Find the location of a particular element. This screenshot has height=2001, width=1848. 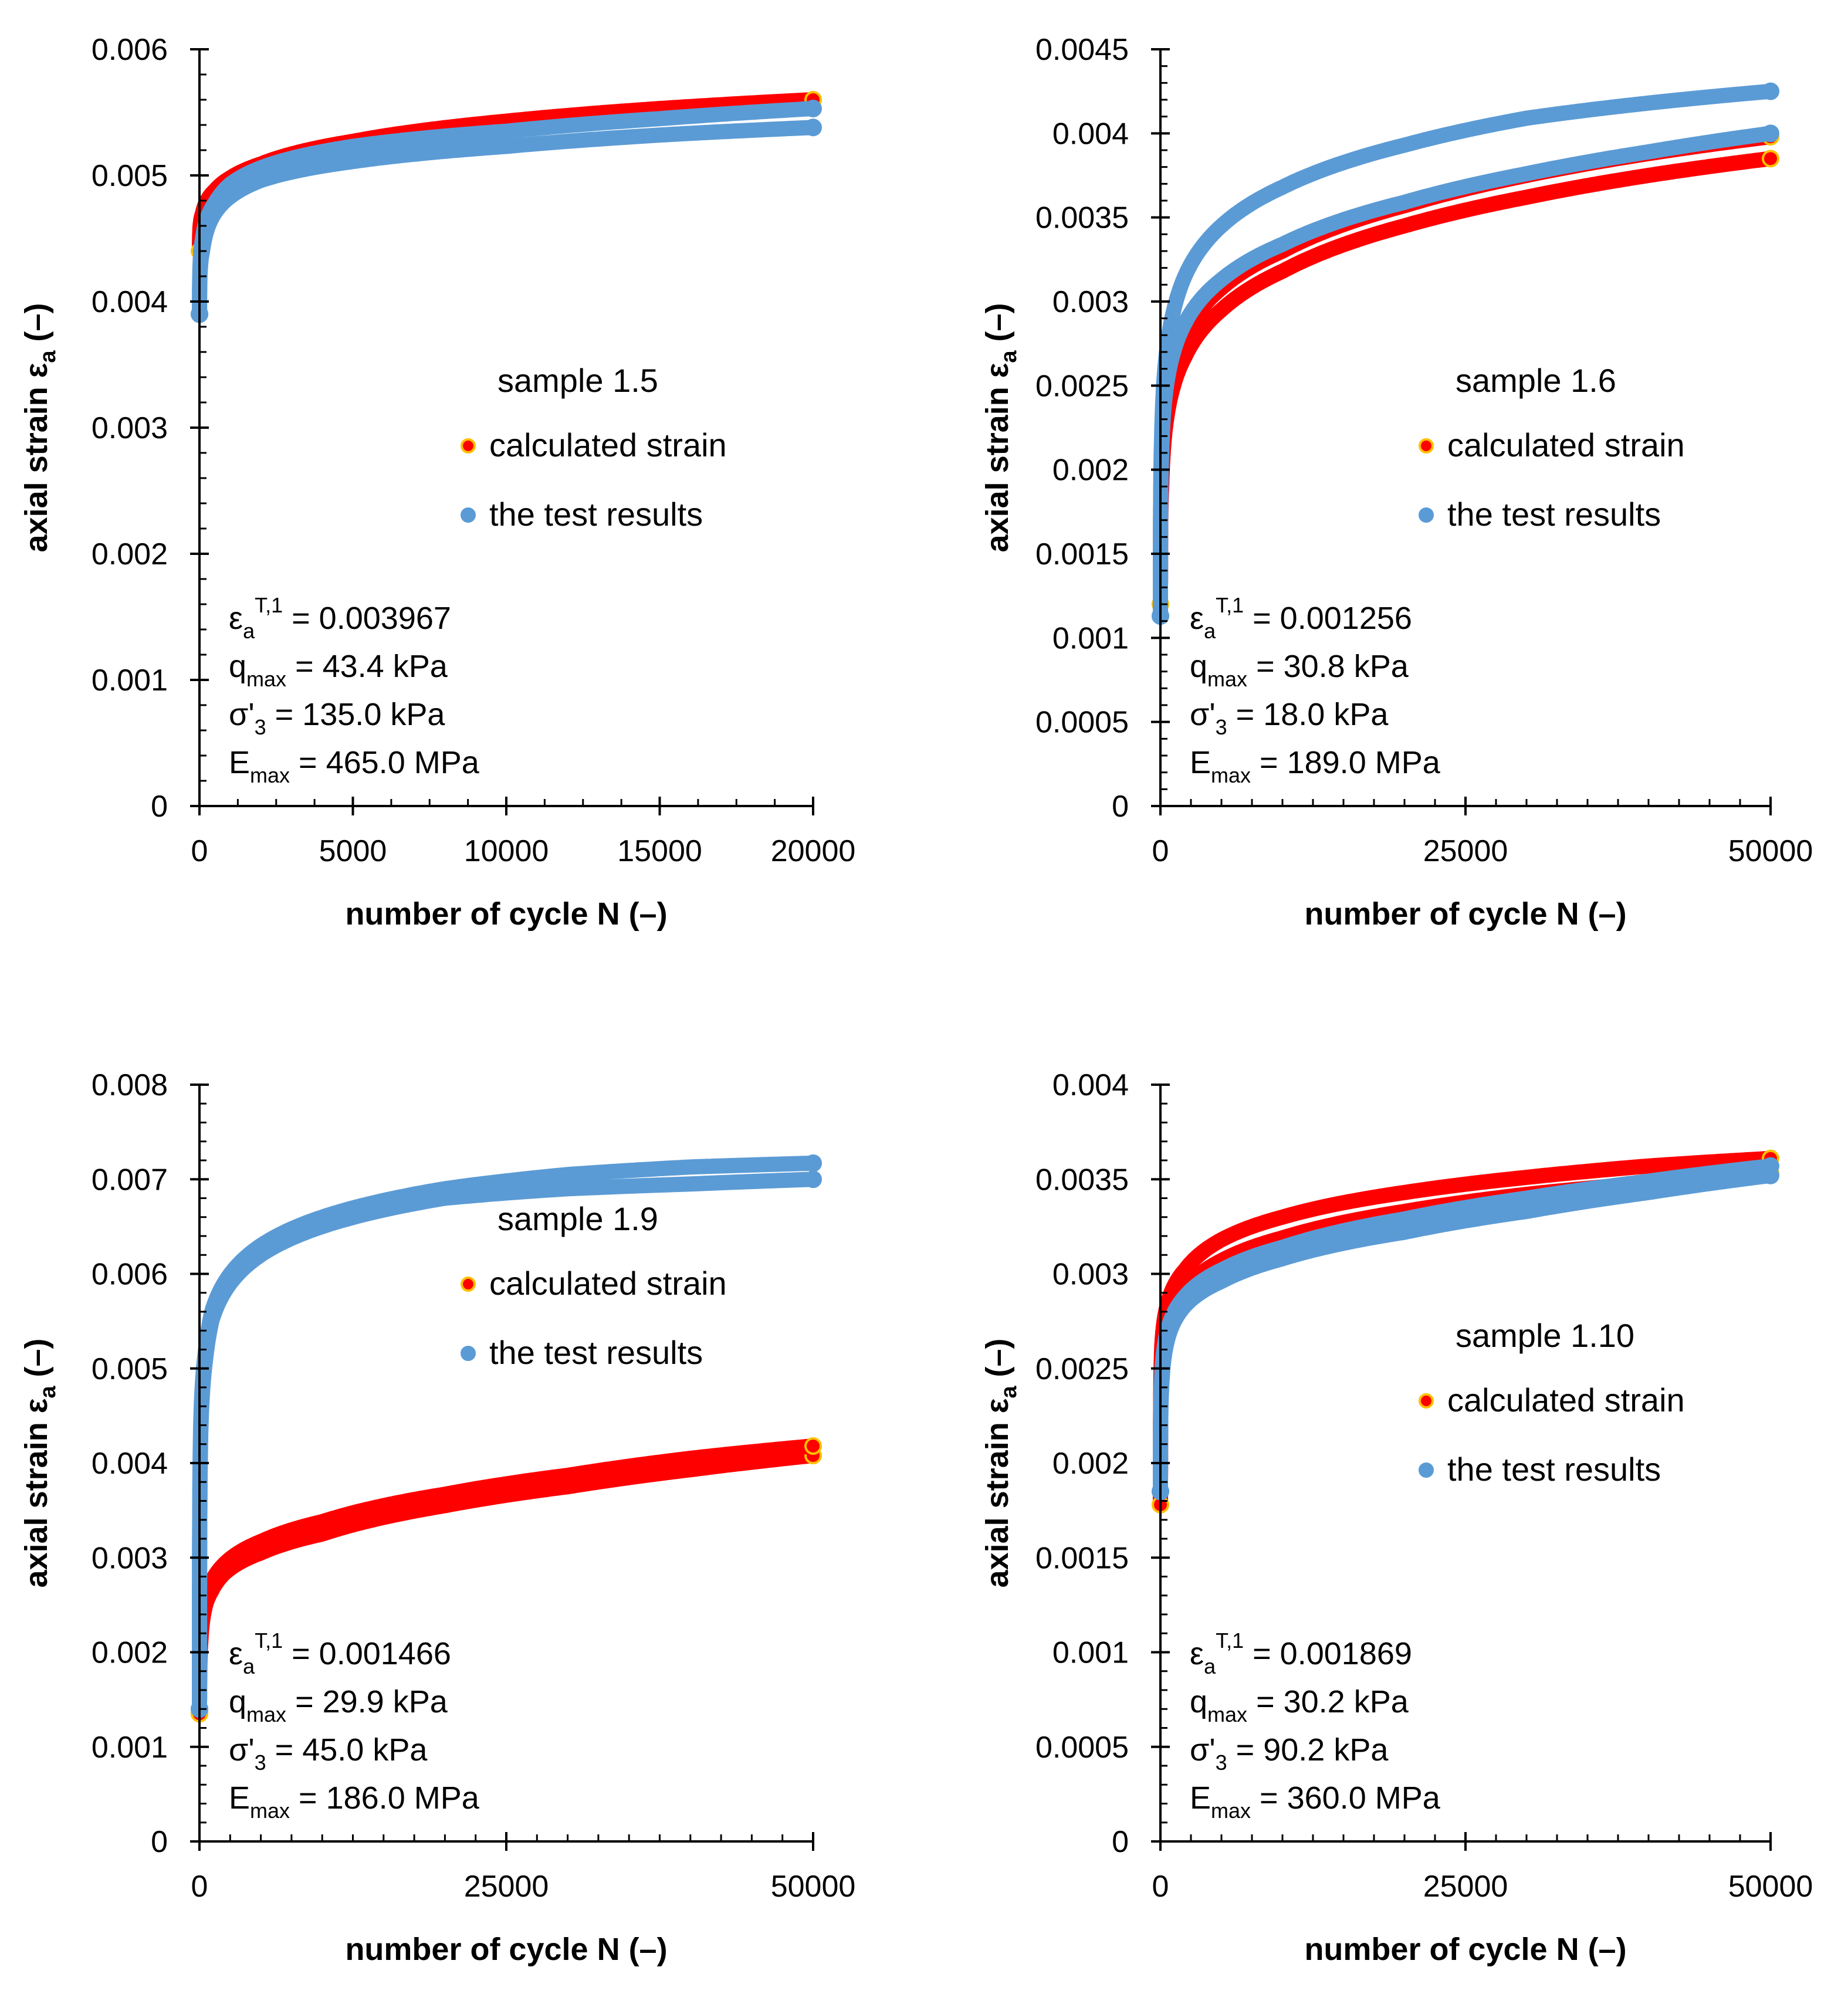

param-line: σ'3 = 18.0 kPa is located at coordinates (1289, 718).